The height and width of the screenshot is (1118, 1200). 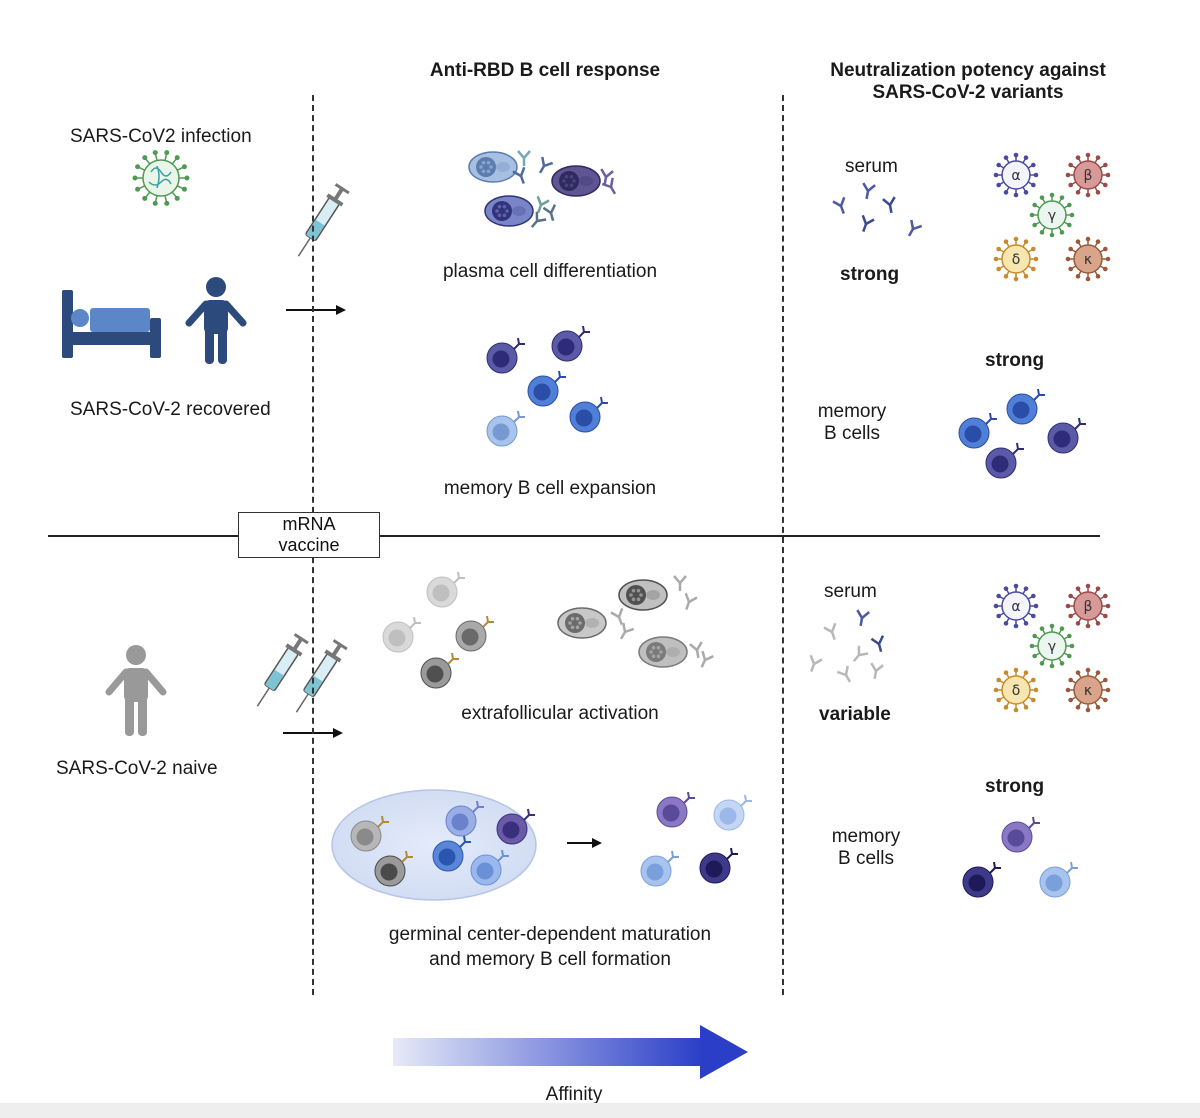 I want to click on variant-label: δ, so click(x=1016, y=260).